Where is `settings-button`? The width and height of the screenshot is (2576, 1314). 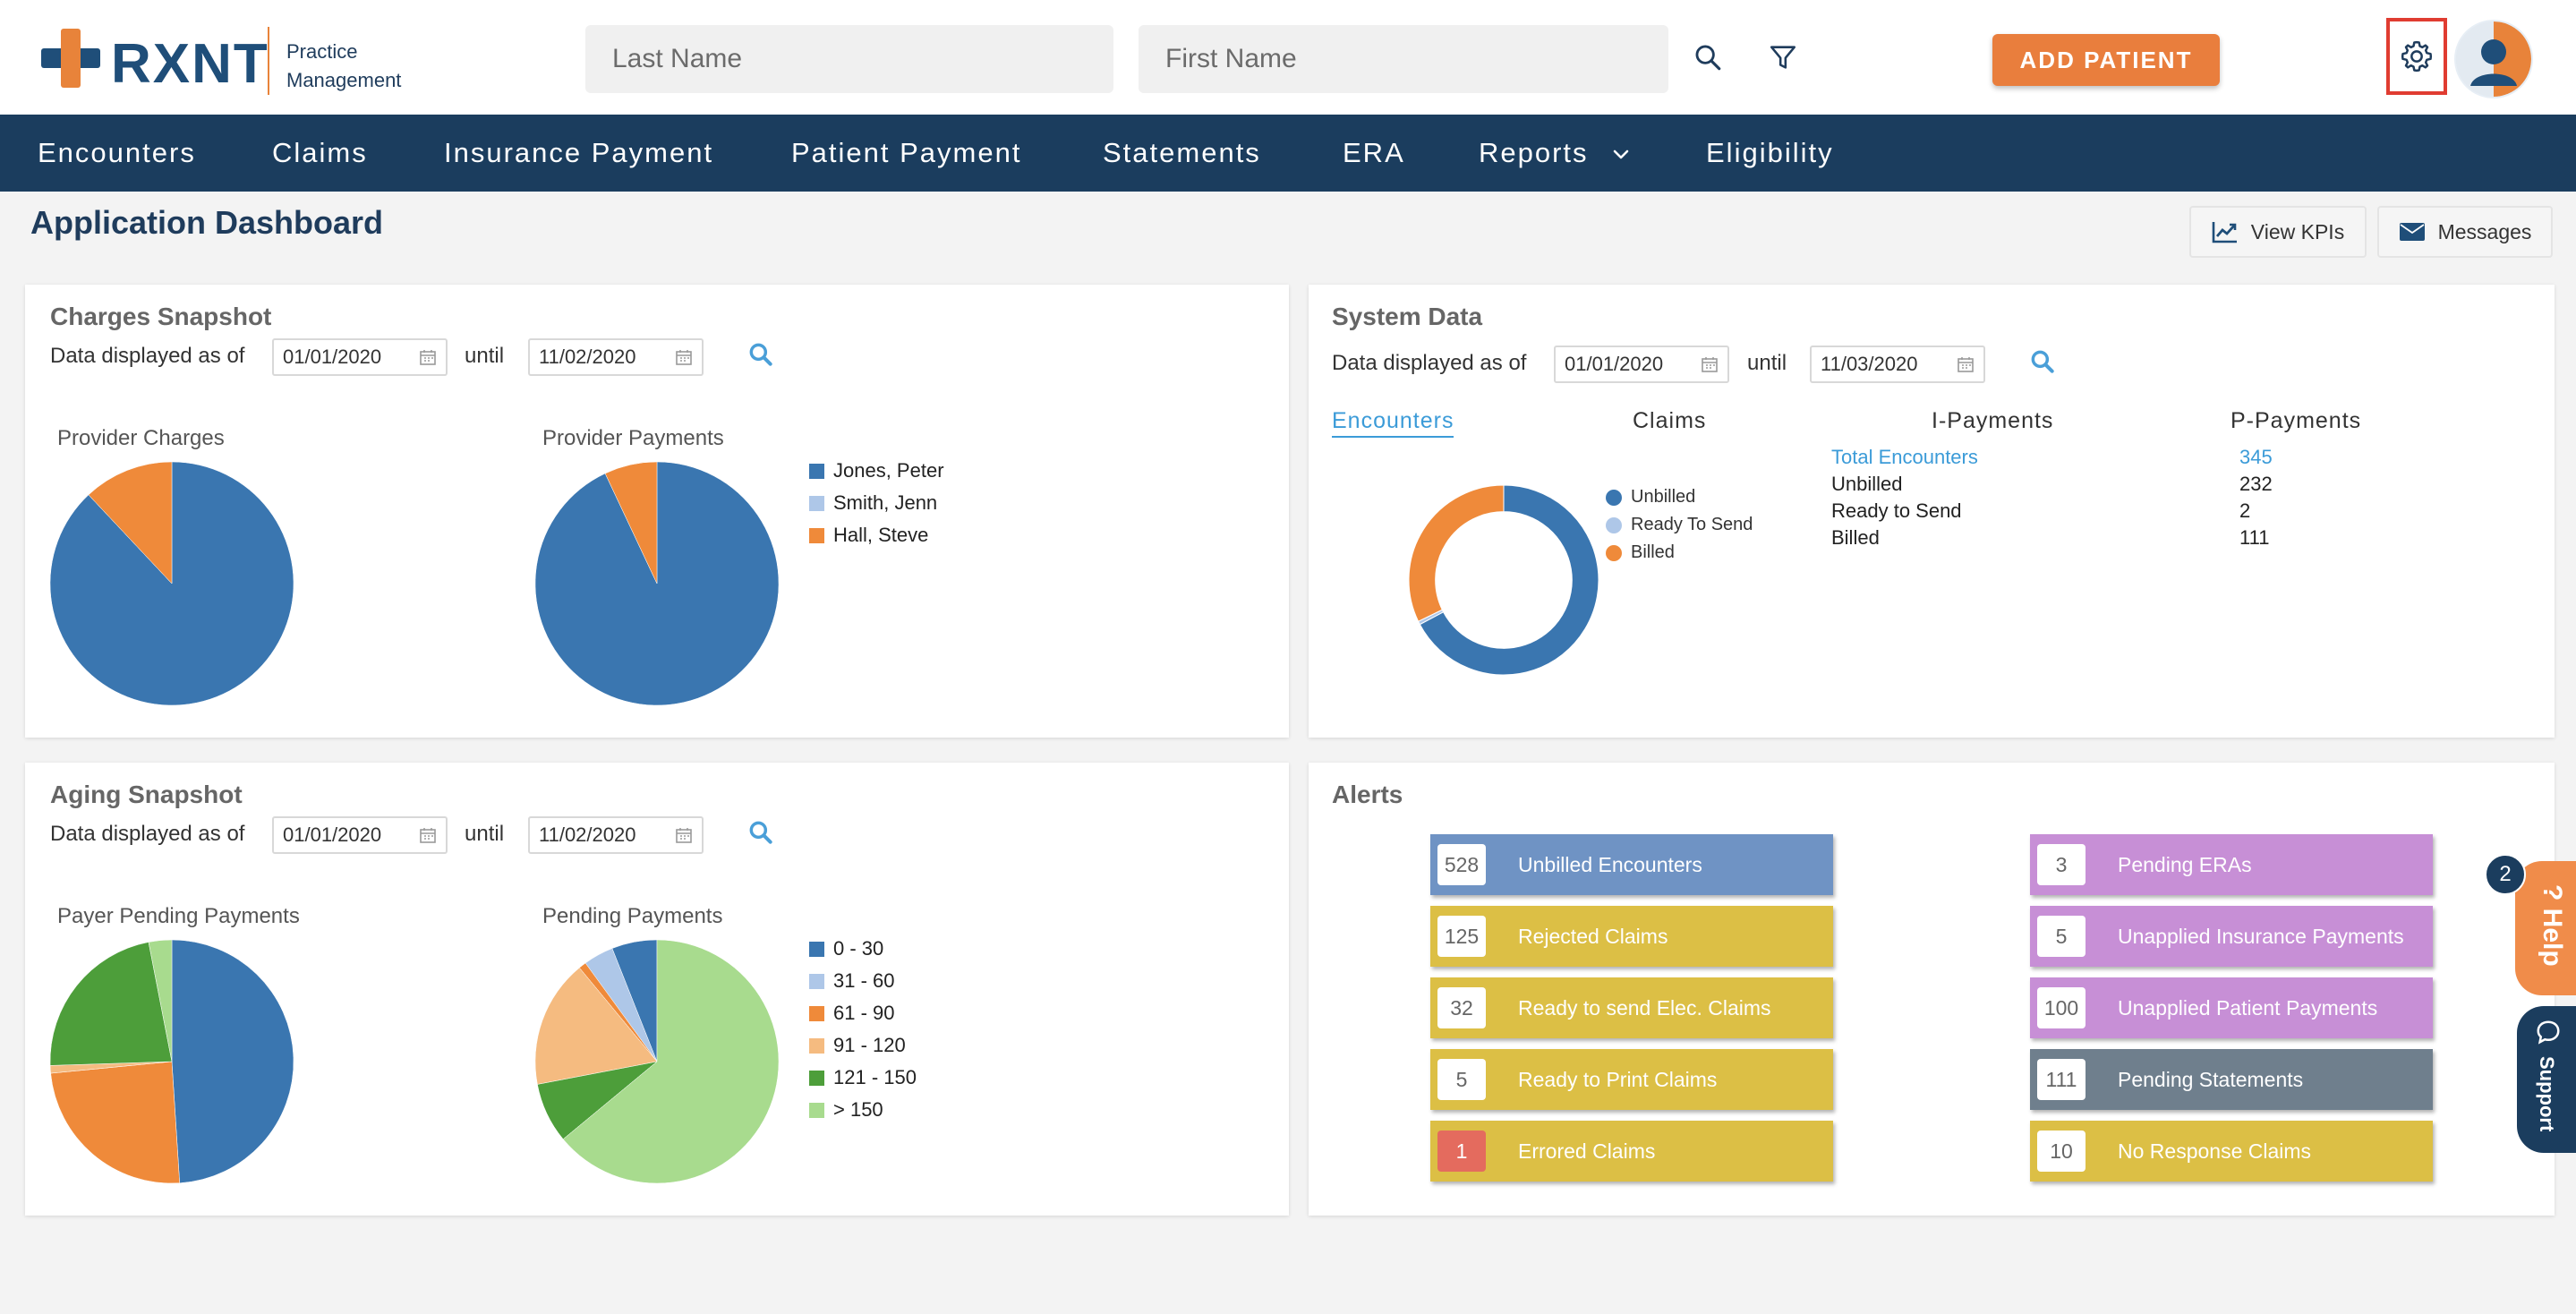
settings-button is located at coordinates (2416, 56).